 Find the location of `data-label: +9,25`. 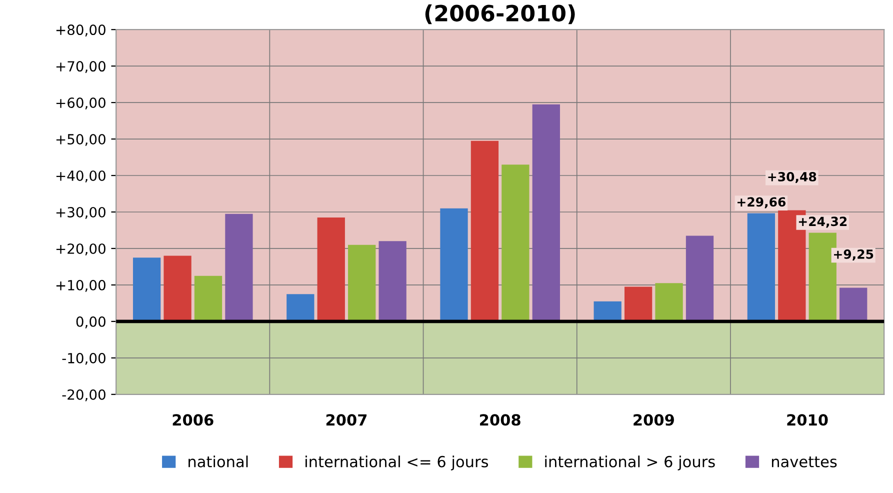

data-label: +9,25 is located at coordinates (854, 254).